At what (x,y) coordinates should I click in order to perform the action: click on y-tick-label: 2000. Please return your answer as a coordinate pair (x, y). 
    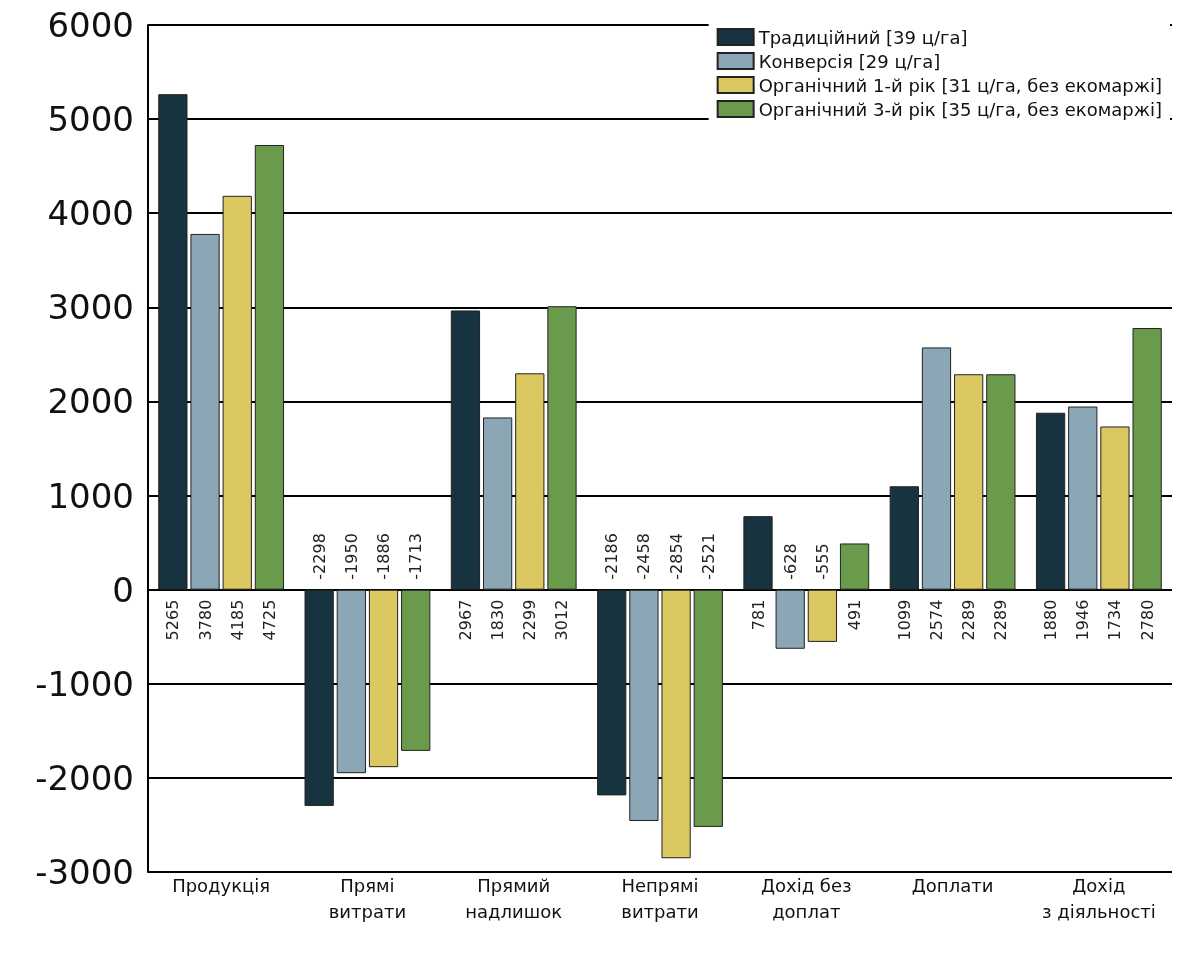
    Looking at the image, I should click on (90, 401).